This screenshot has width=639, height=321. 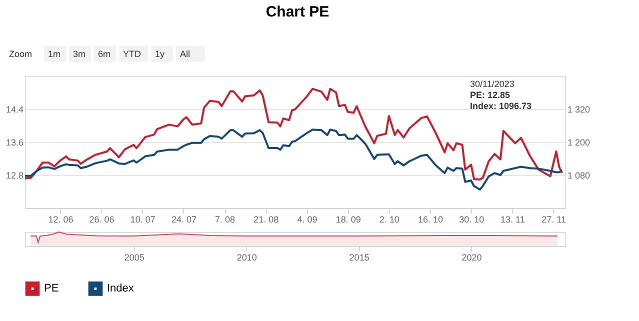 I want to click on x-tick-label: 18. 09, so click(x=348, y=219).